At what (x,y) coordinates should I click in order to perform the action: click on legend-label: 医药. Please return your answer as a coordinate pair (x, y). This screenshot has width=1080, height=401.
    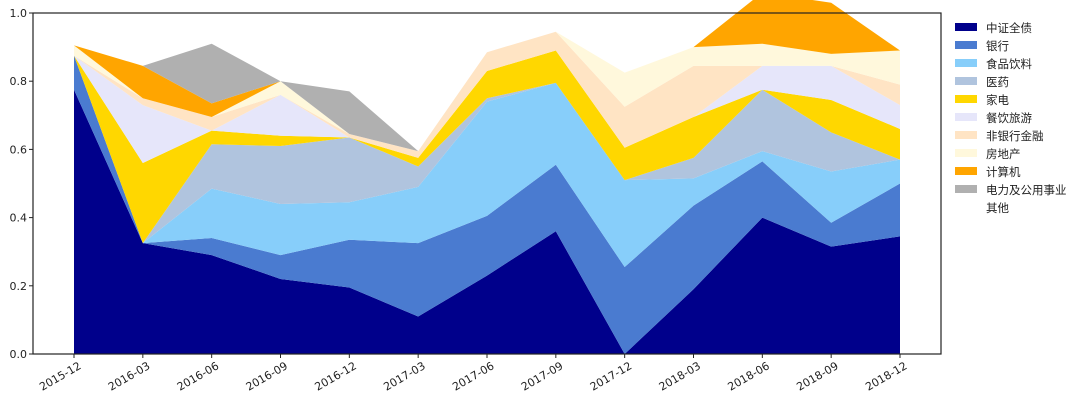
    Looking at the image, I should click on (997, 82).